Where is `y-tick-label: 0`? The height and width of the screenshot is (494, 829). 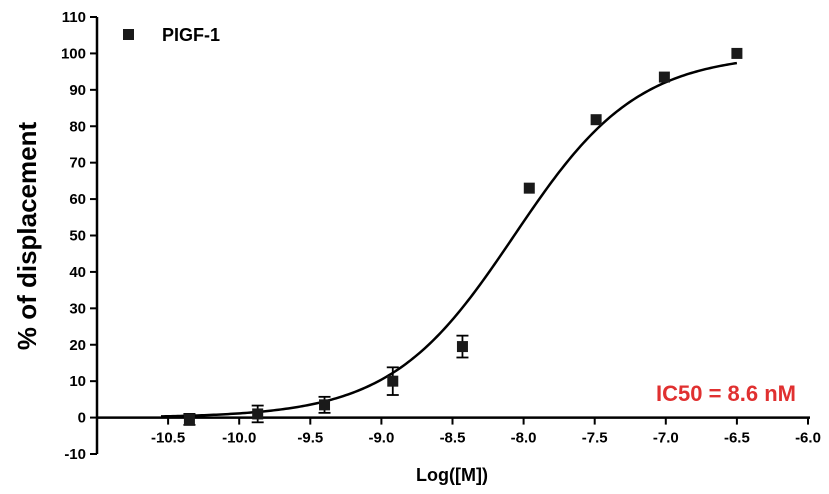 y-tick-label: 0 is located at coordinates (82, 418).